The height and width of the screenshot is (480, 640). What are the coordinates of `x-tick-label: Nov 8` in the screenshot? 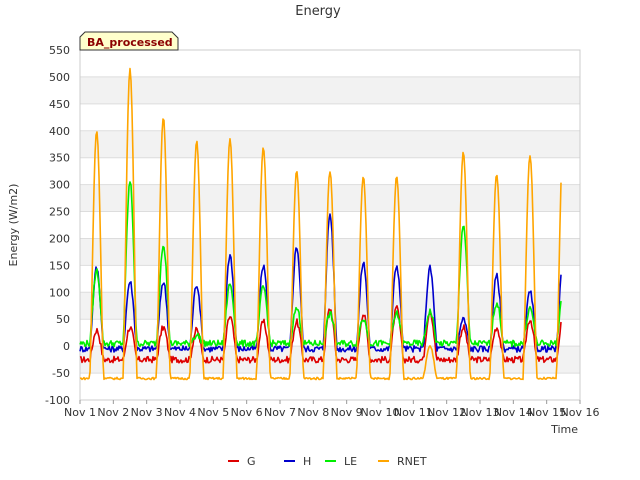 It's located at (313, 412).